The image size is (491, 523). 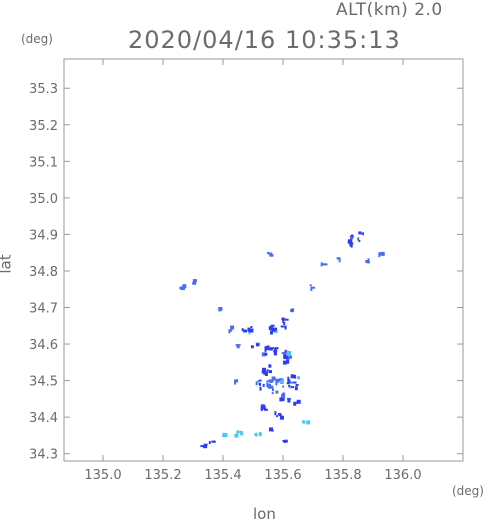 I want to click on y-tick-label: 34.8, so click(x=43, y=272).